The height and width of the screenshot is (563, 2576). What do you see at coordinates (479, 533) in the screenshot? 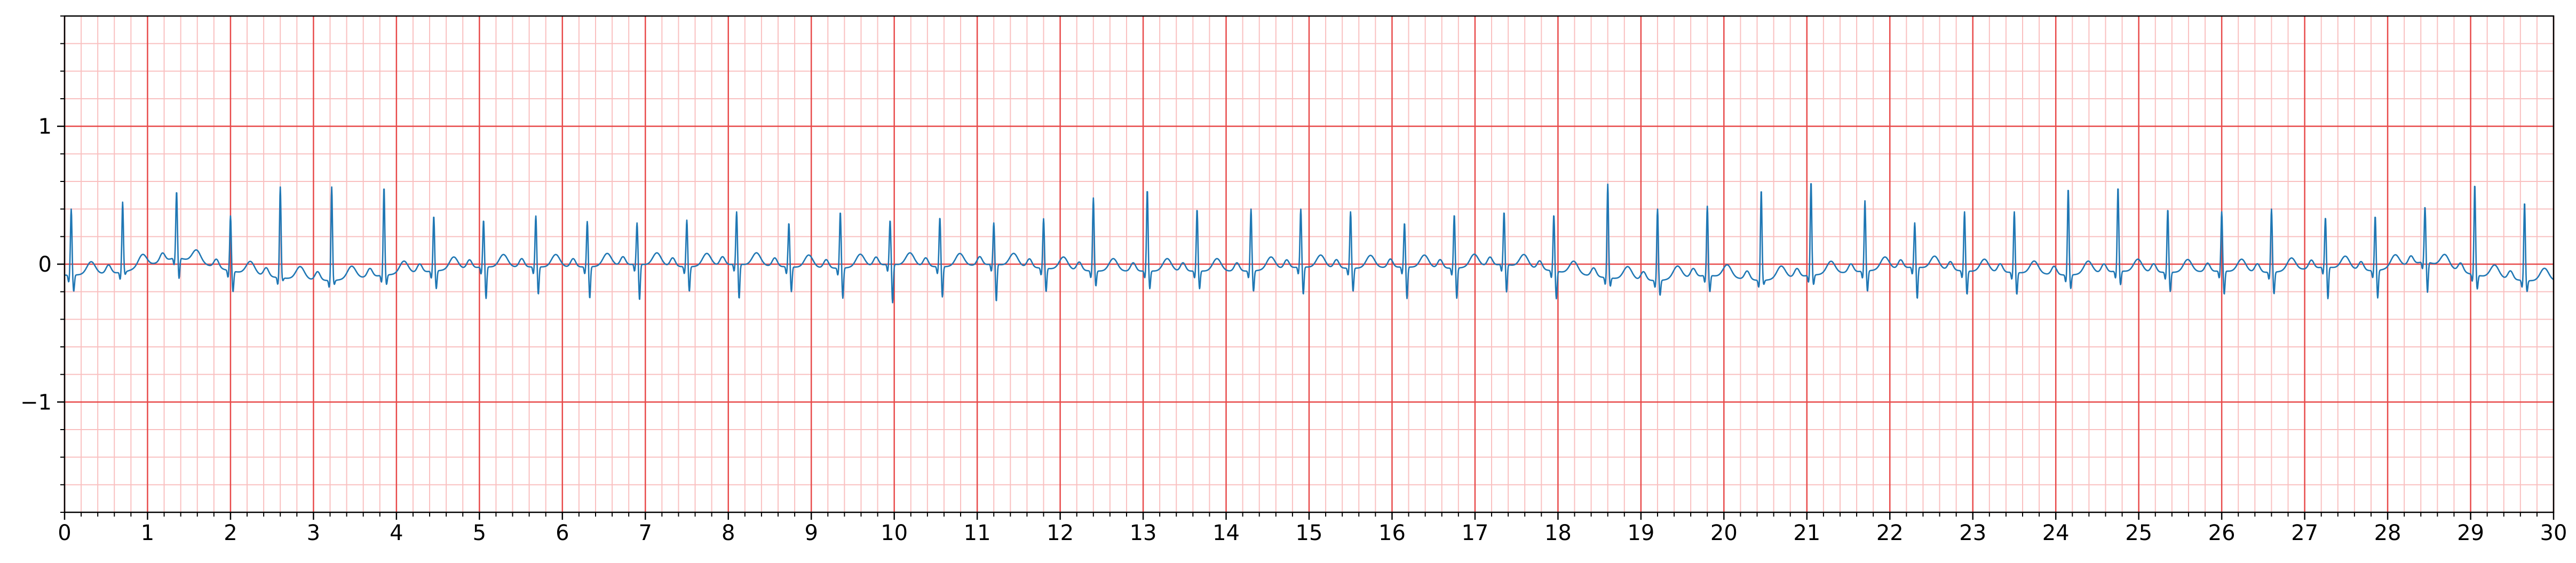
I see `x-tick-label: 5` at bounding box center [479, 533].